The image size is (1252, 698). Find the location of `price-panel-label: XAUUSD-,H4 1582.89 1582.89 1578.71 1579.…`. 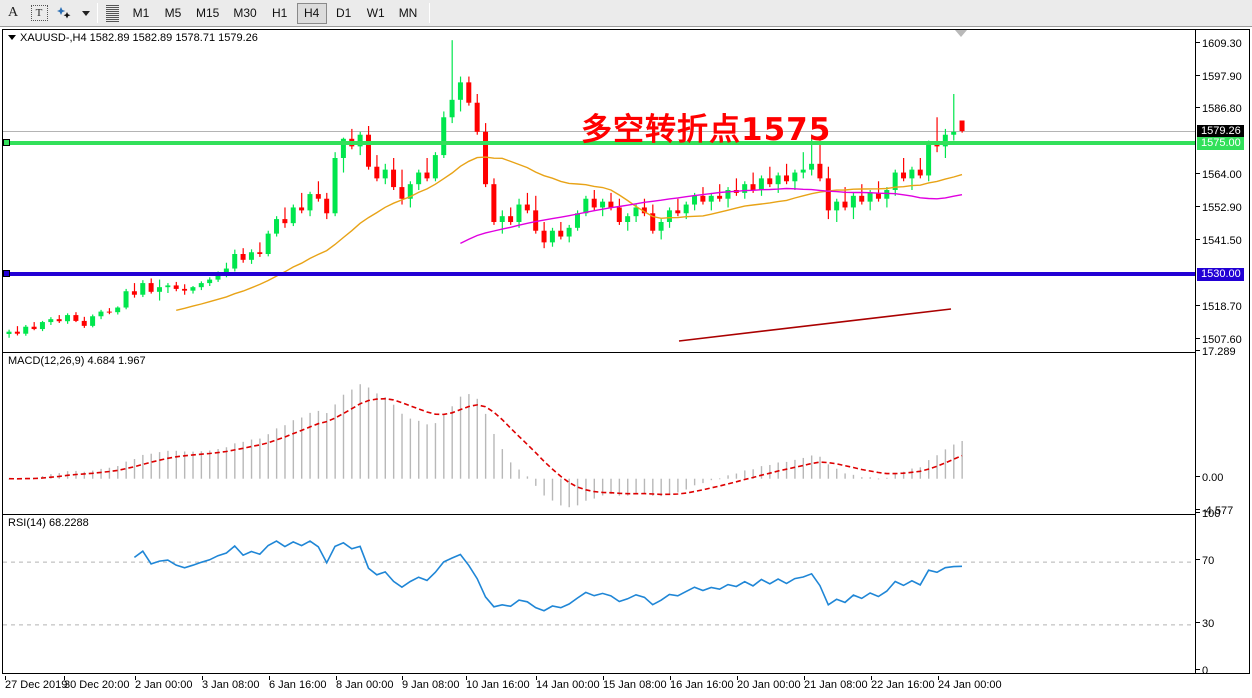

price-panel-label: XAUUSD-,H4 1582.89 1582.89 1578.71 1579.… is located at coordinates (133, 38).